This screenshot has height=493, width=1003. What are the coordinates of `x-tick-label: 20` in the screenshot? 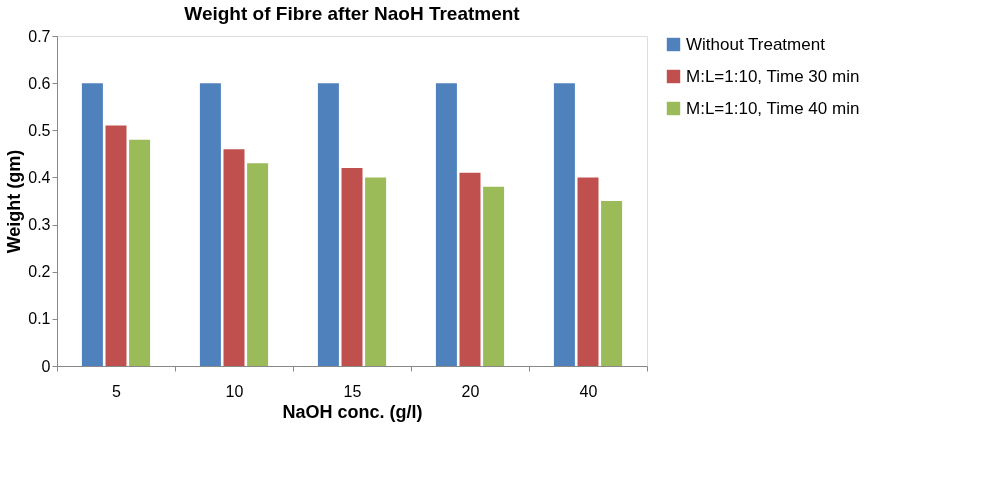 It's located at (470, 391).